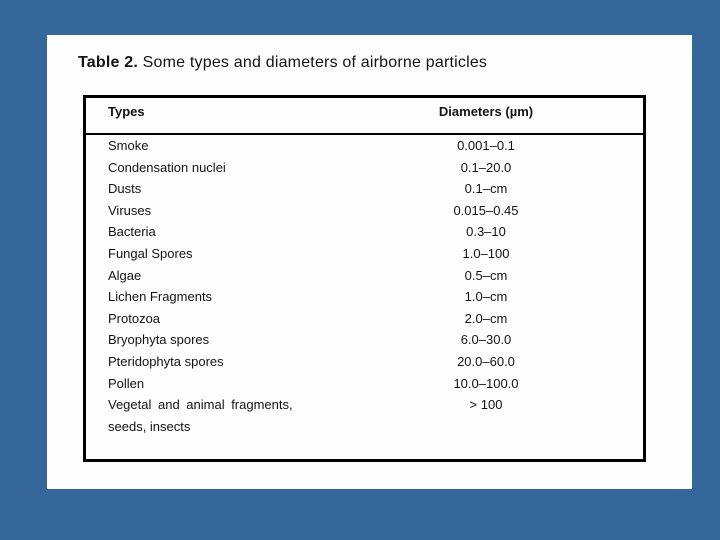  Describe the element at coordinates (125, 275) in the screenshot. I see `cell-type: Algae` at that location.